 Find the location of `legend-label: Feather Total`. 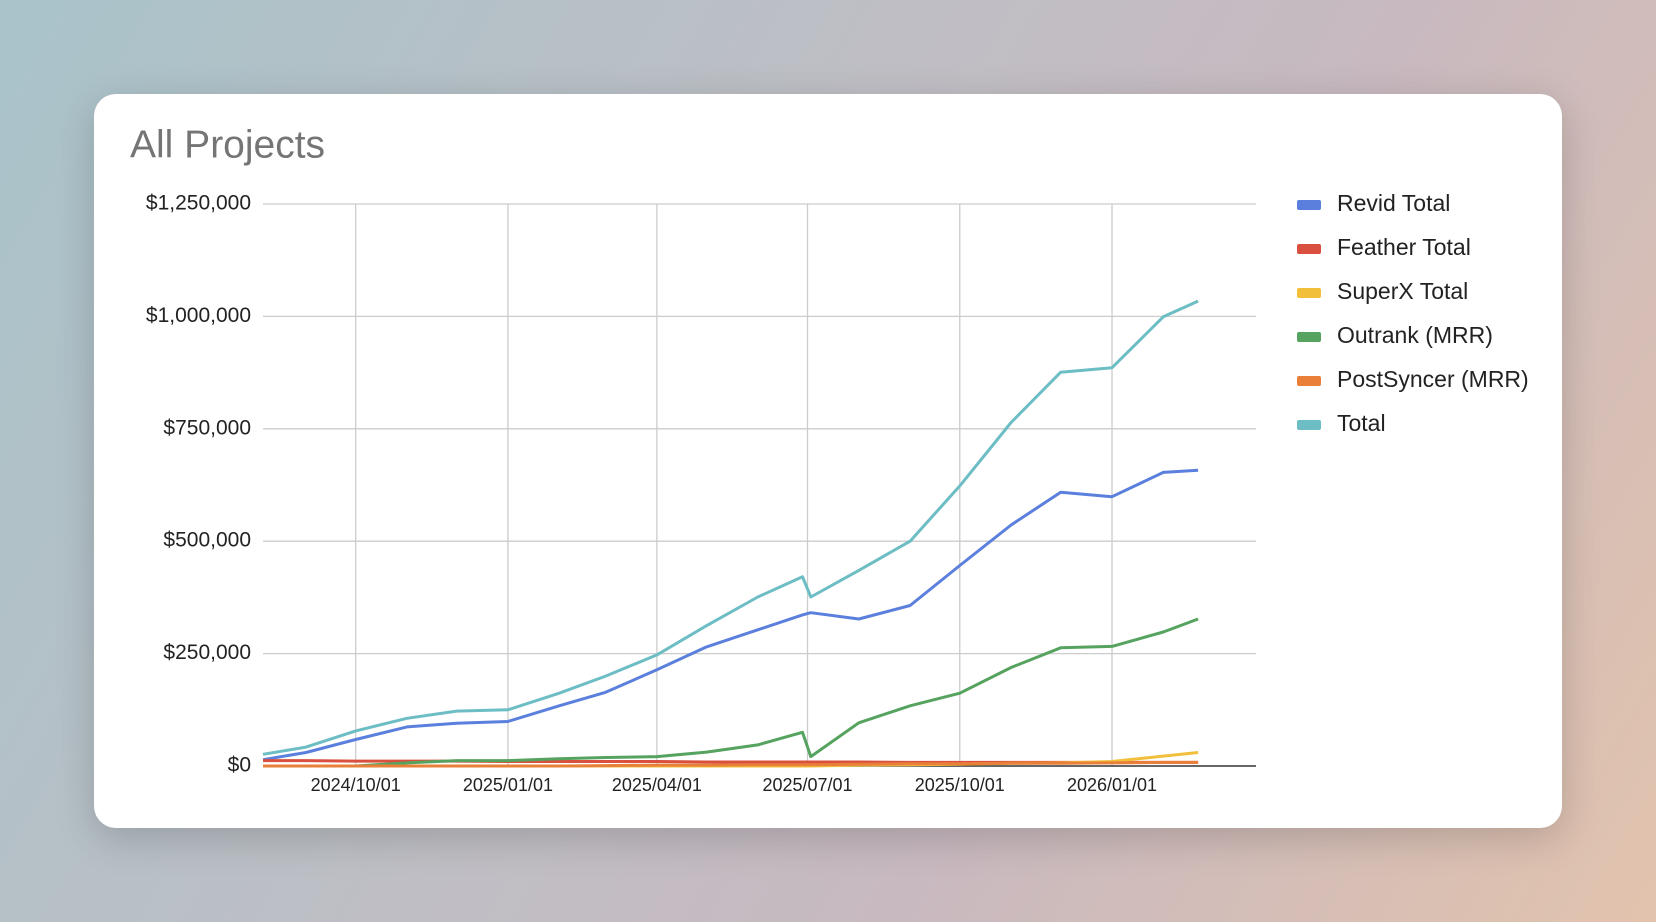

legend-label: Feather Total is located at coordinates (1404, 247).